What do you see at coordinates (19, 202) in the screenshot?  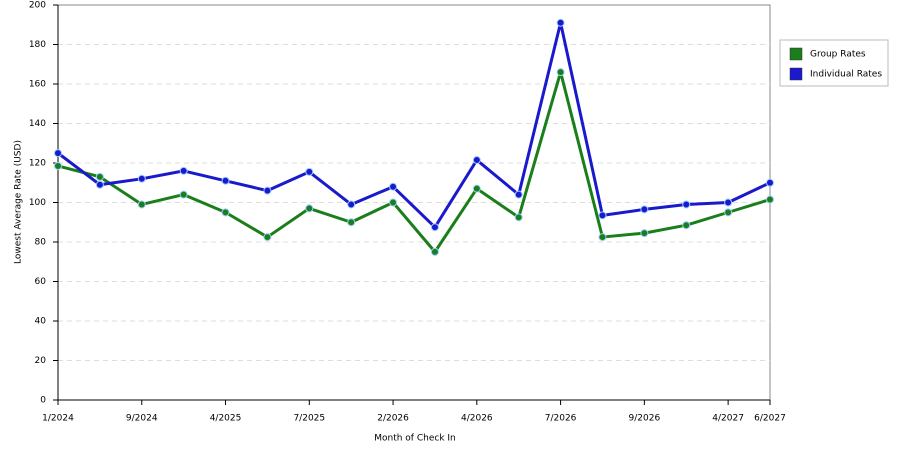 I see `y-axis-title: Lowest Average Rate (USD)` at bounding box center [19, 202].